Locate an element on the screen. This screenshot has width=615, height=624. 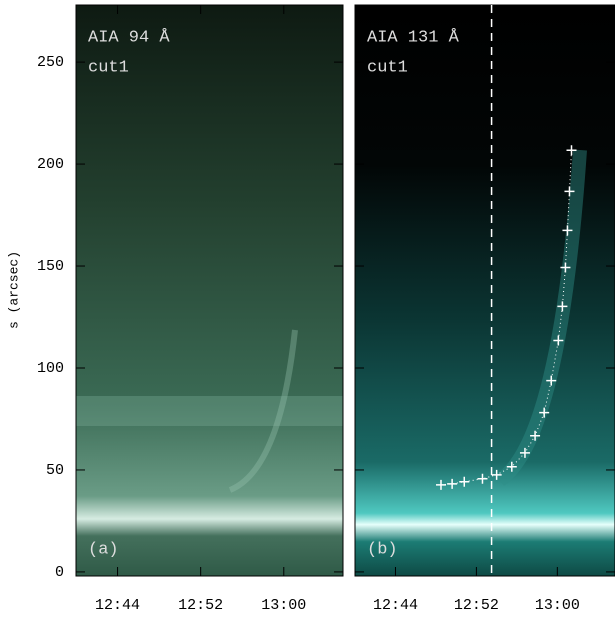
band is located at coordinates (209, 411).